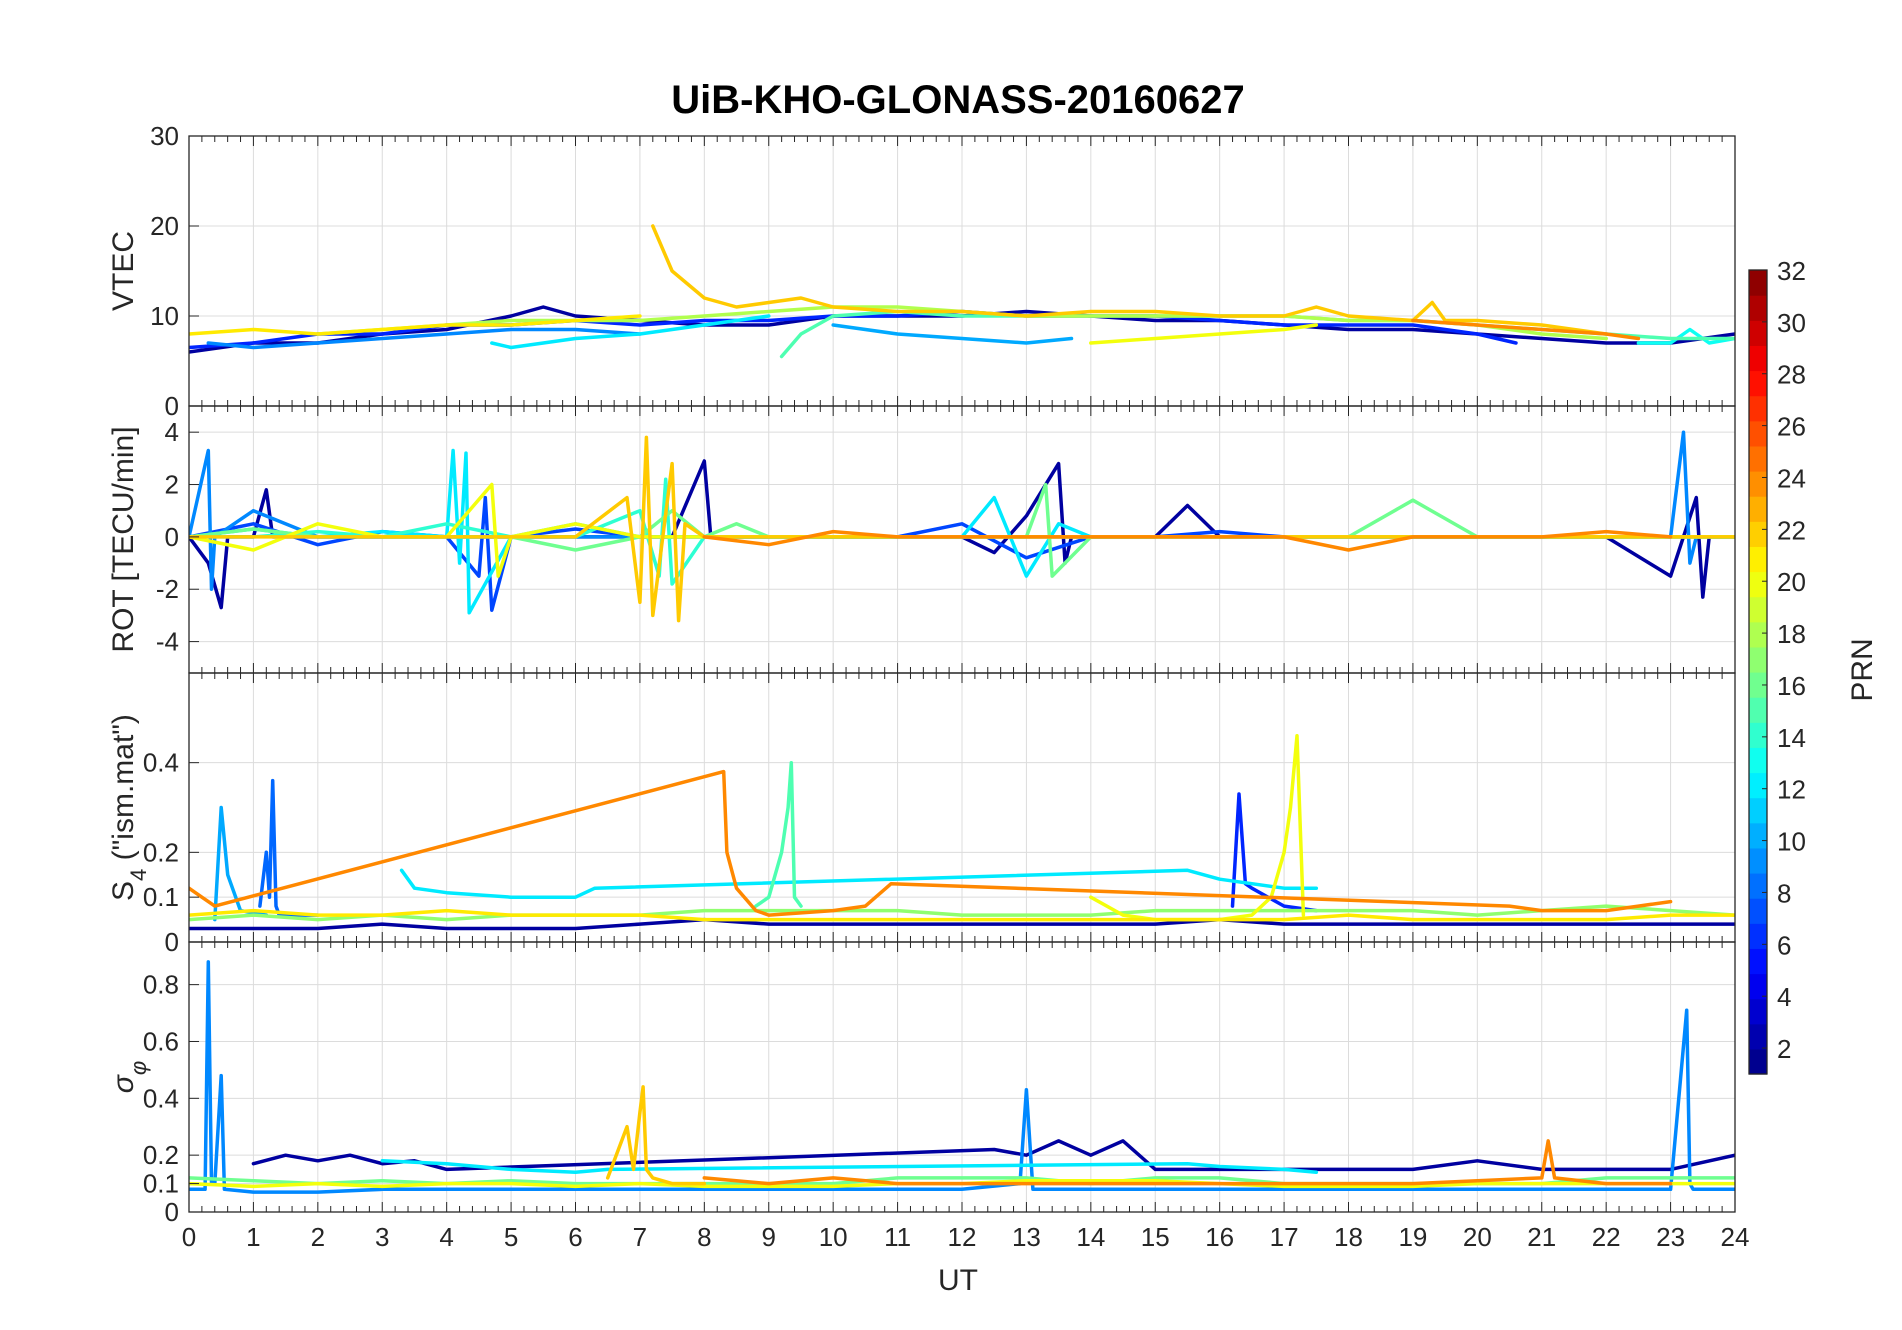 The width and height of the screenshot is (1902, 1330). I want to click on colorbar-bands, so click(1758, 672).